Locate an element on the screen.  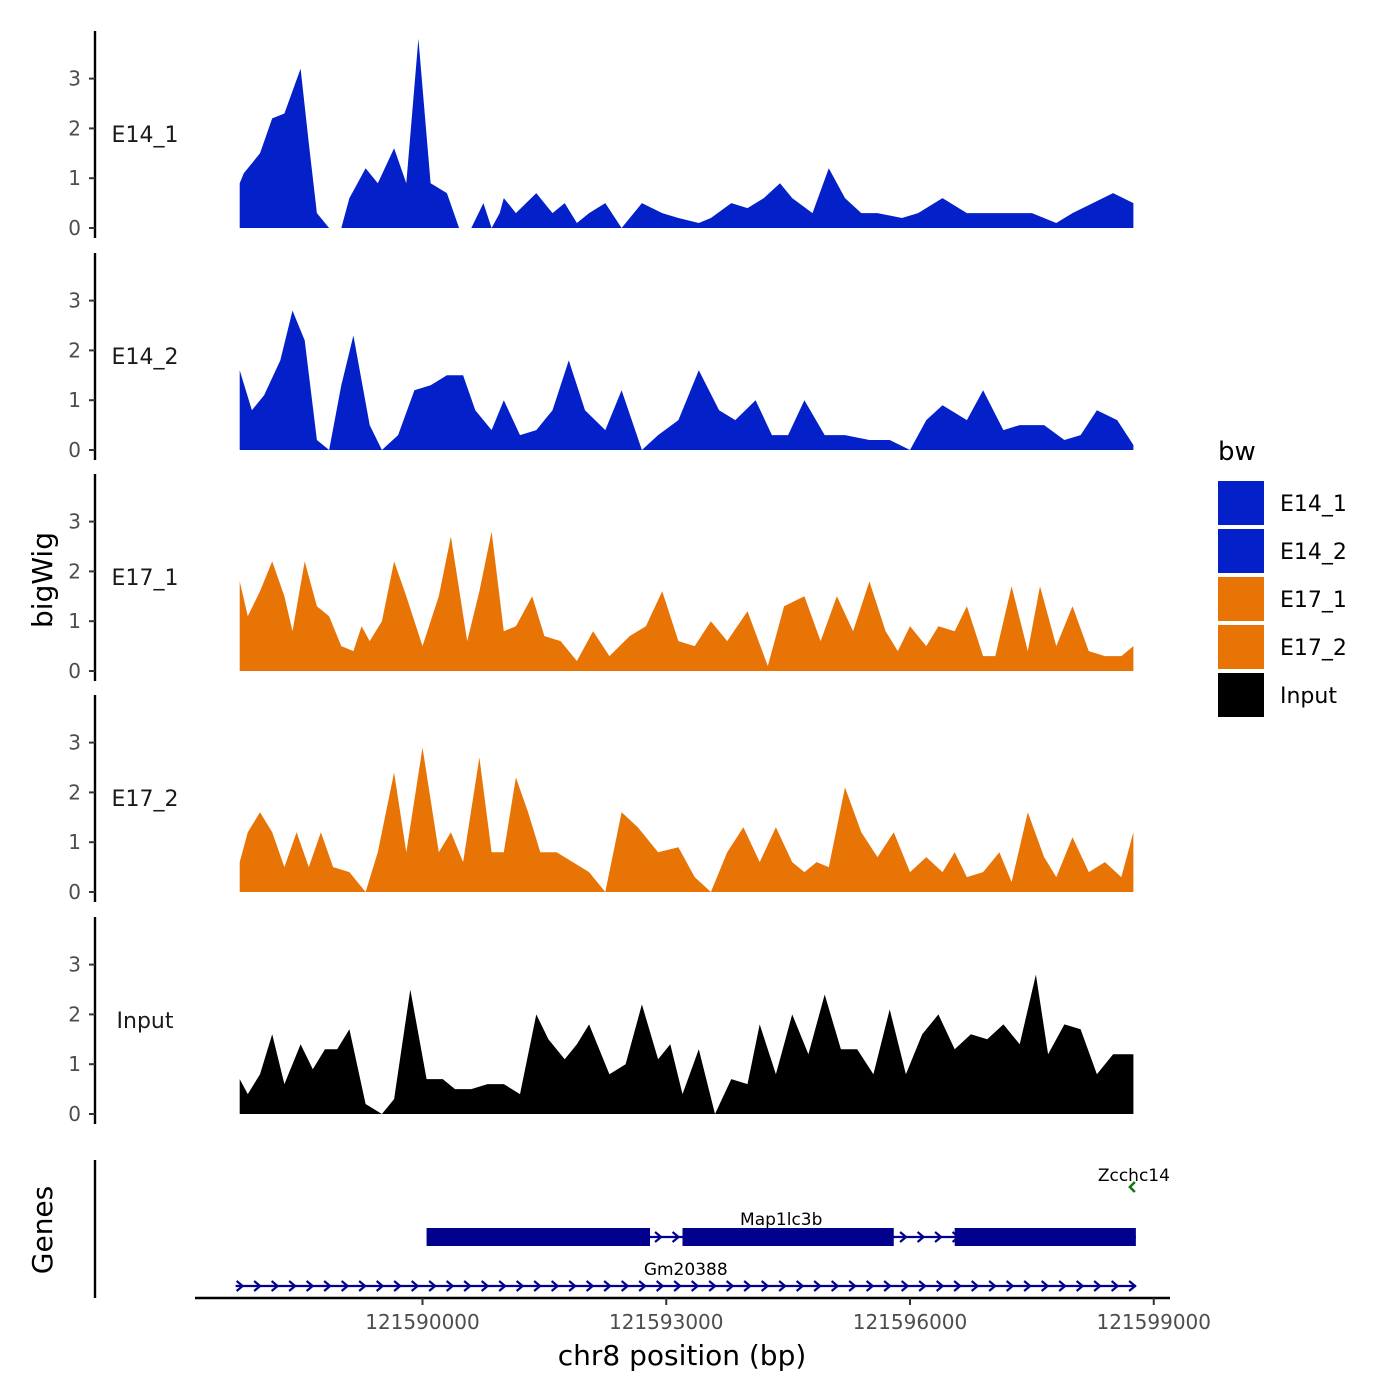
gene-zcchc14: Zcchc14 is located at coordinates (1134, 1179).